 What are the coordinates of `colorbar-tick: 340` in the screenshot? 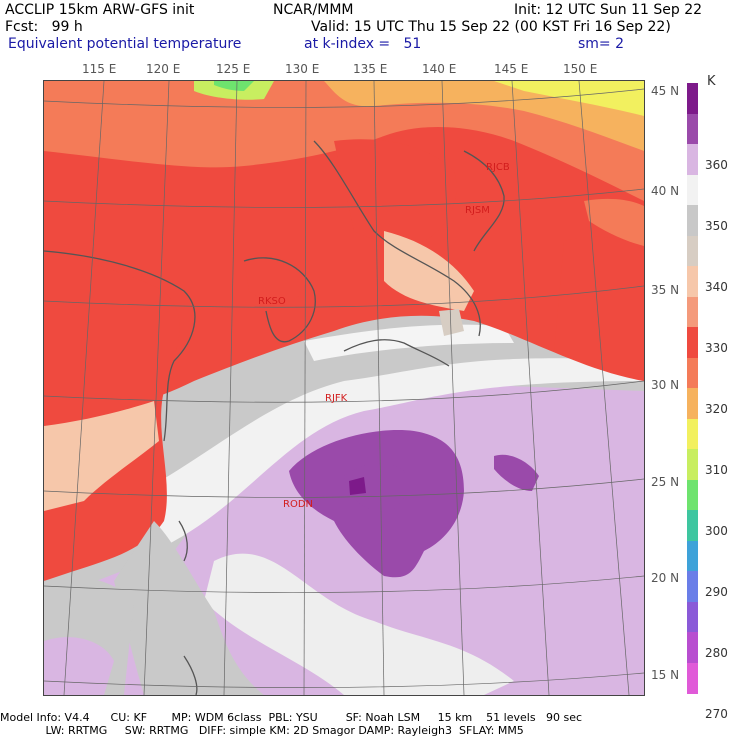 It's located at (716, 287).